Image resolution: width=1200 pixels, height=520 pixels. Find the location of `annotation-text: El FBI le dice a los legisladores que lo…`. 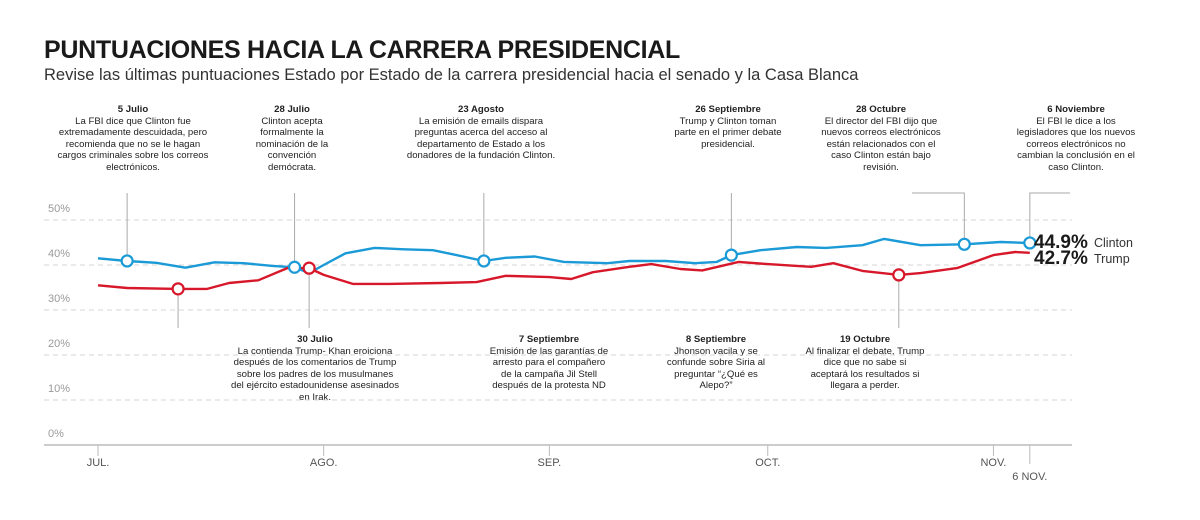

annotation-text: El FBI le dice a los legisladores que lo… is located at coordinates (1076, 144).